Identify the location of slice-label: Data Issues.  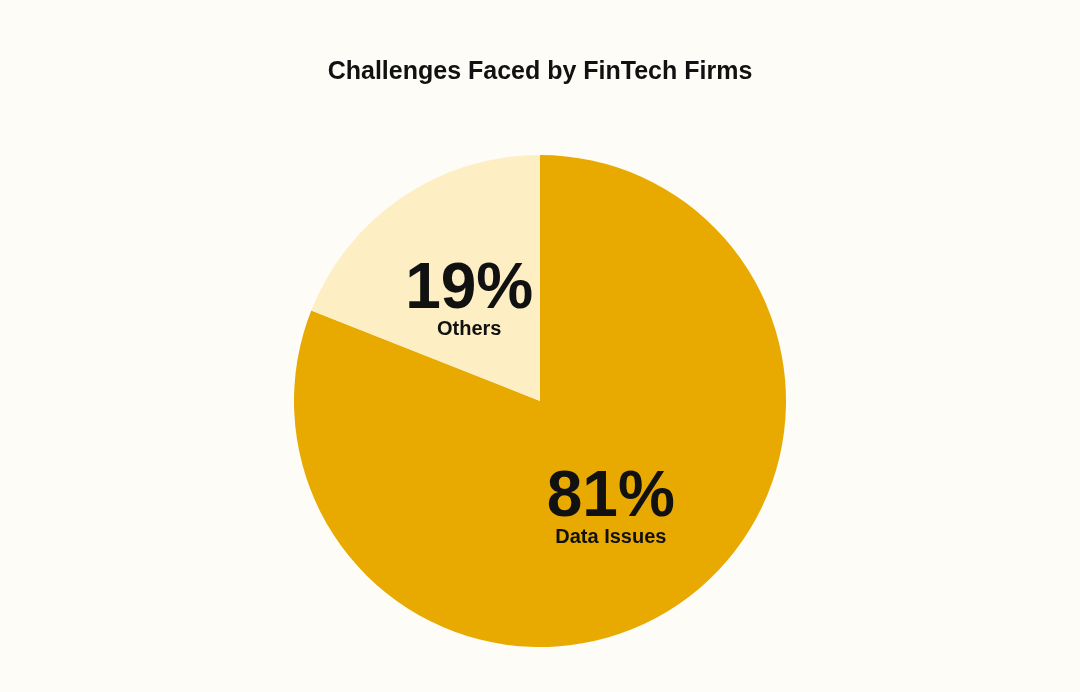
(611, 536).